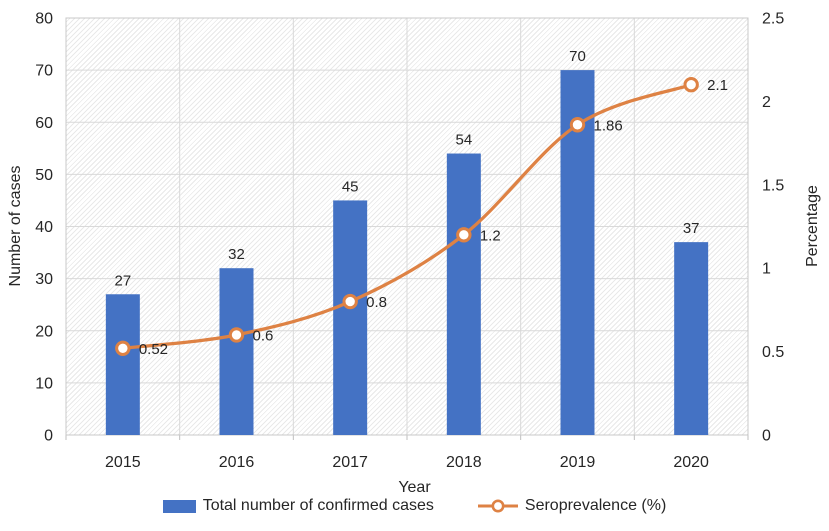 The image size is (829, 531). I want to click on line-value-label-2020: 2.1, so click(717, 85).